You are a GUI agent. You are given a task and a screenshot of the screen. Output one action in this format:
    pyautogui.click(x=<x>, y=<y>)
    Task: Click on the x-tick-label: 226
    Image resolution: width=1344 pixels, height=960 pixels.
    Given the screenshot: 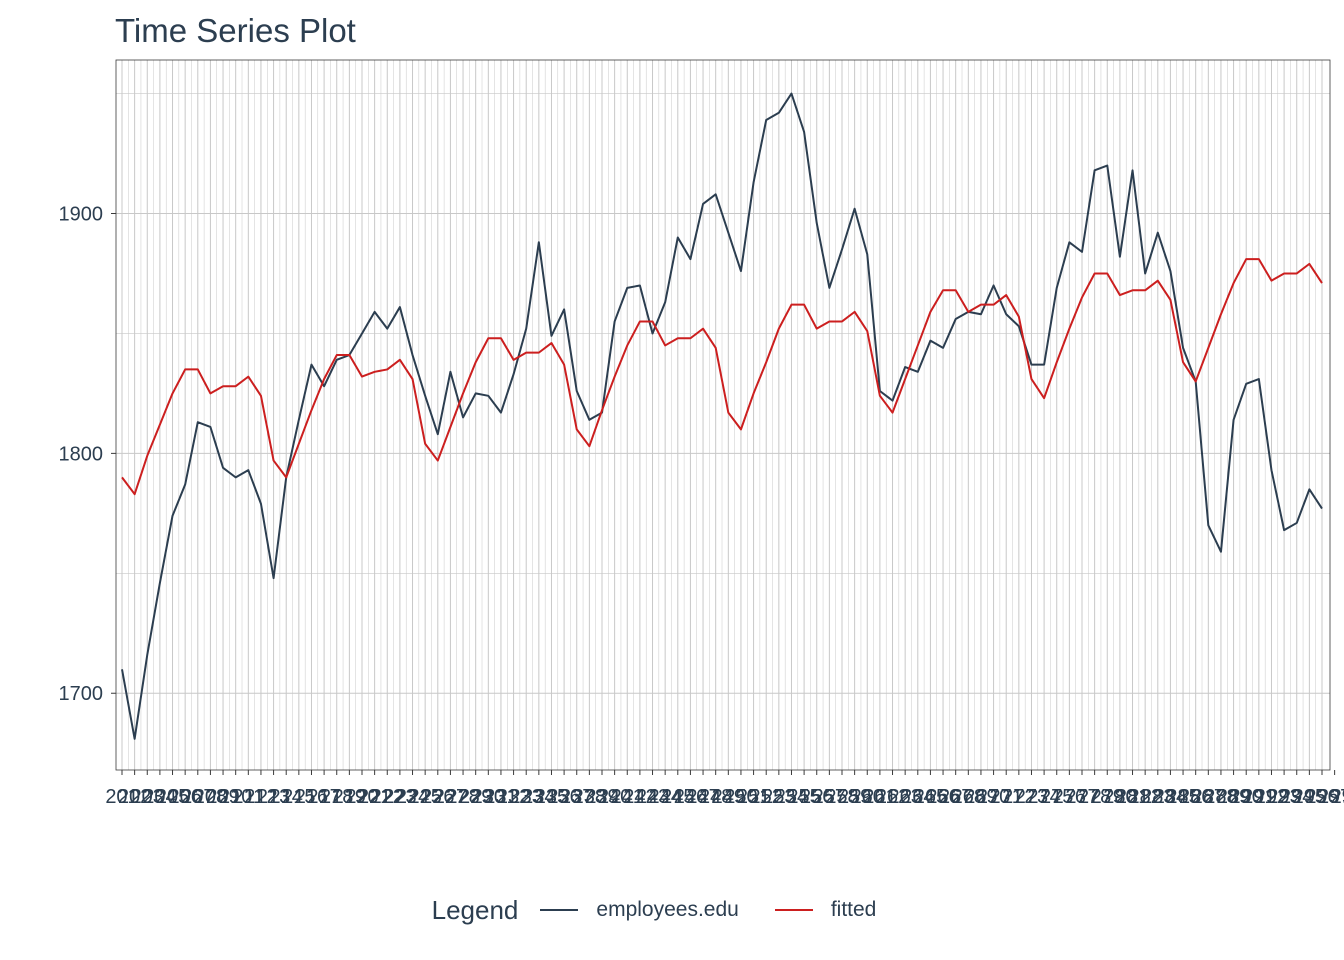 What is the action you would take?
    pyautogui.click(x=437, y=797)
    